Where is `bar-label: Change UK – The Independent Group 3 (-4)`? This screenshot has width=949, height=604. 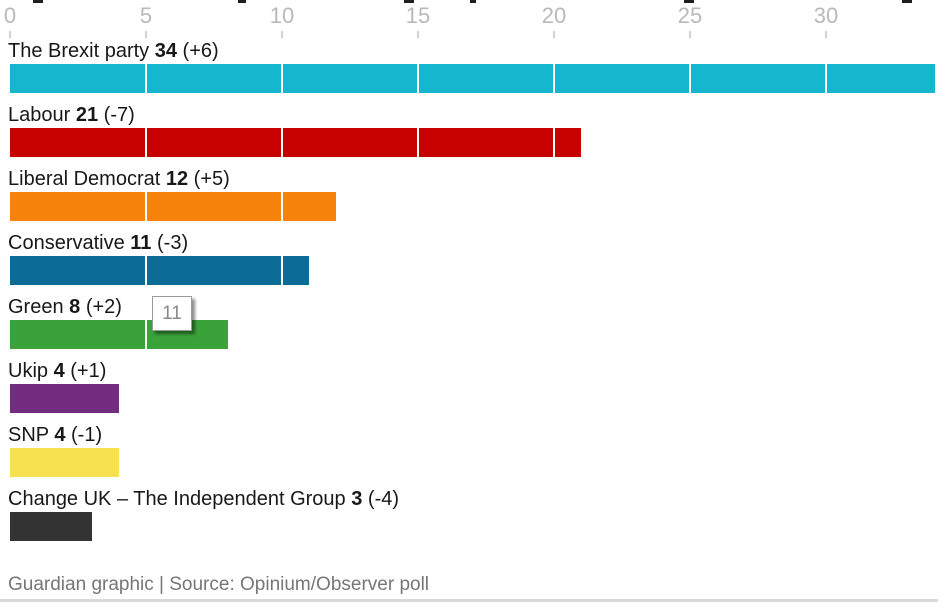
bar-label: Change UK – The Independent Group 3 (-4) is located at coordinates (203, 499).